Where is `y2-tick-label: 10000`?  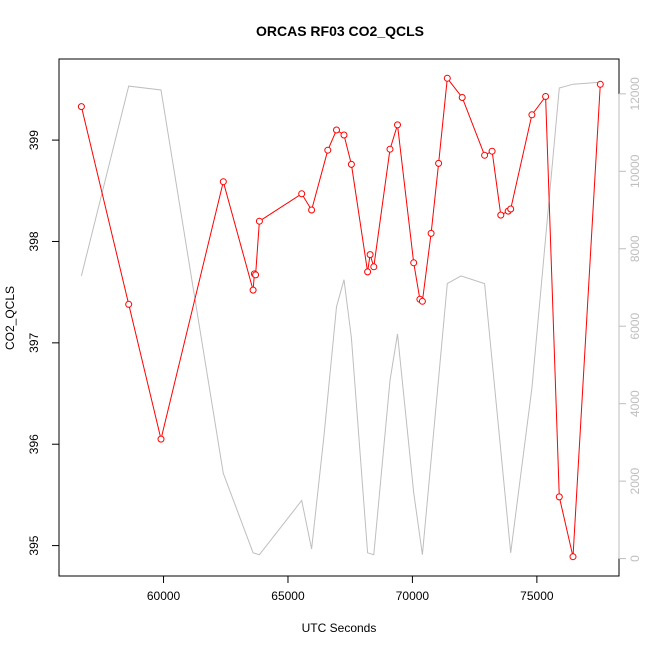 y2-tick-label: 10000 is located at coordinates (635, 171).